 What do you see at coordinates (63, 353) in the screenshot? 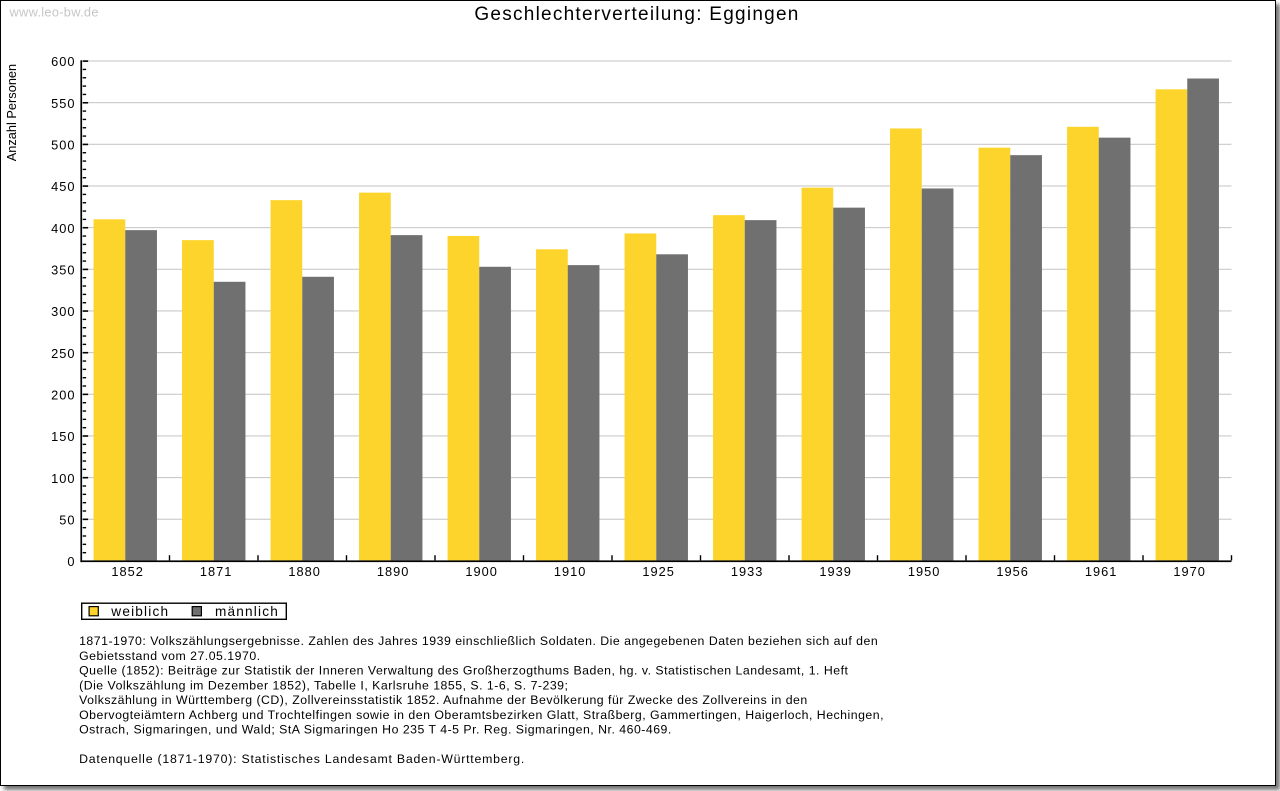
I see `svg-text: 250` at bounding box center [63, 353].